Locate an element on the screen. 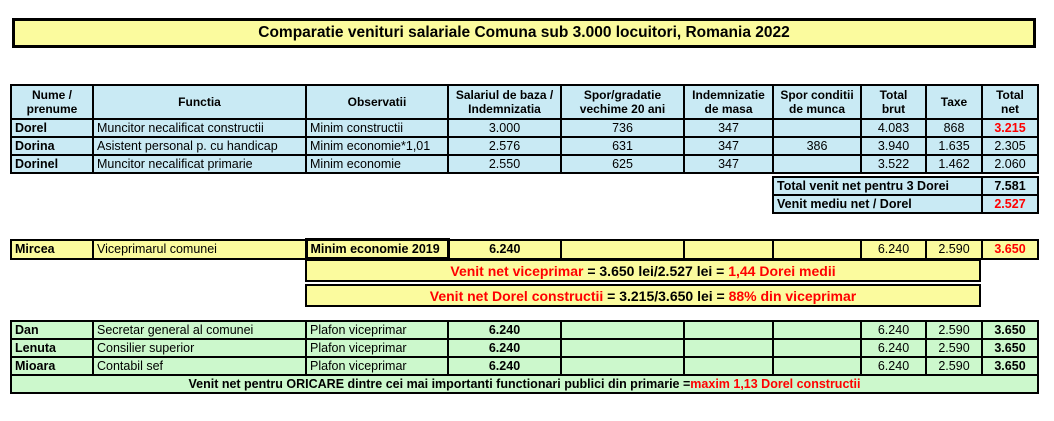 The image size is (1054, 421). cell-total-brut: 3.522 is located at coordinates (893, 164).